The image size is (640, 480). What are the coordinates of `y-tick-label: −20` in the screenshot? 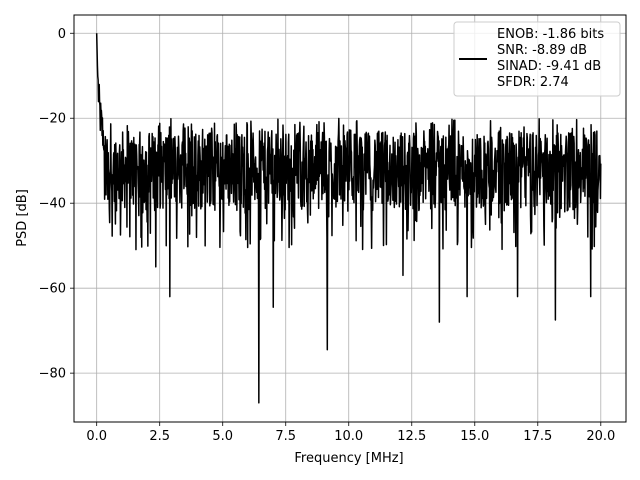 It's located at (52, 119).